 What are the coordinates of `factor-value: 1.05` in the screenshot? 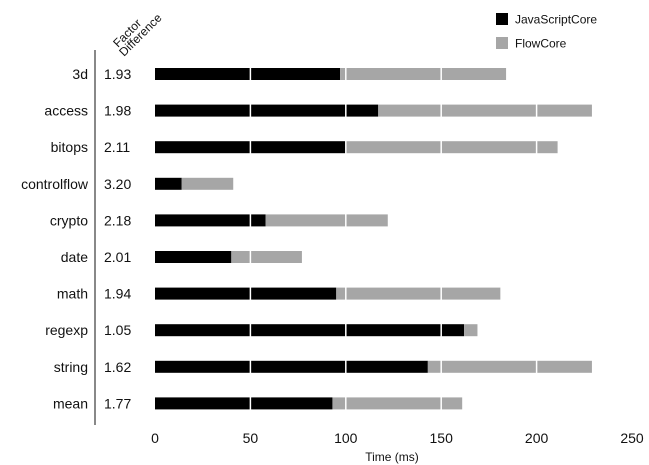 It's located at (117, 330).